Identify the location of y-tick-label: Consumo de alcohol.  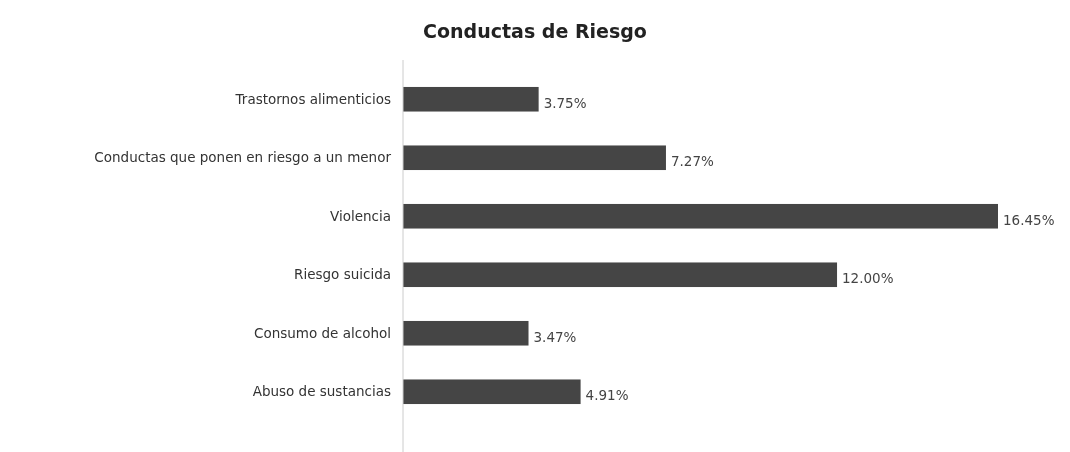
(322, 332).